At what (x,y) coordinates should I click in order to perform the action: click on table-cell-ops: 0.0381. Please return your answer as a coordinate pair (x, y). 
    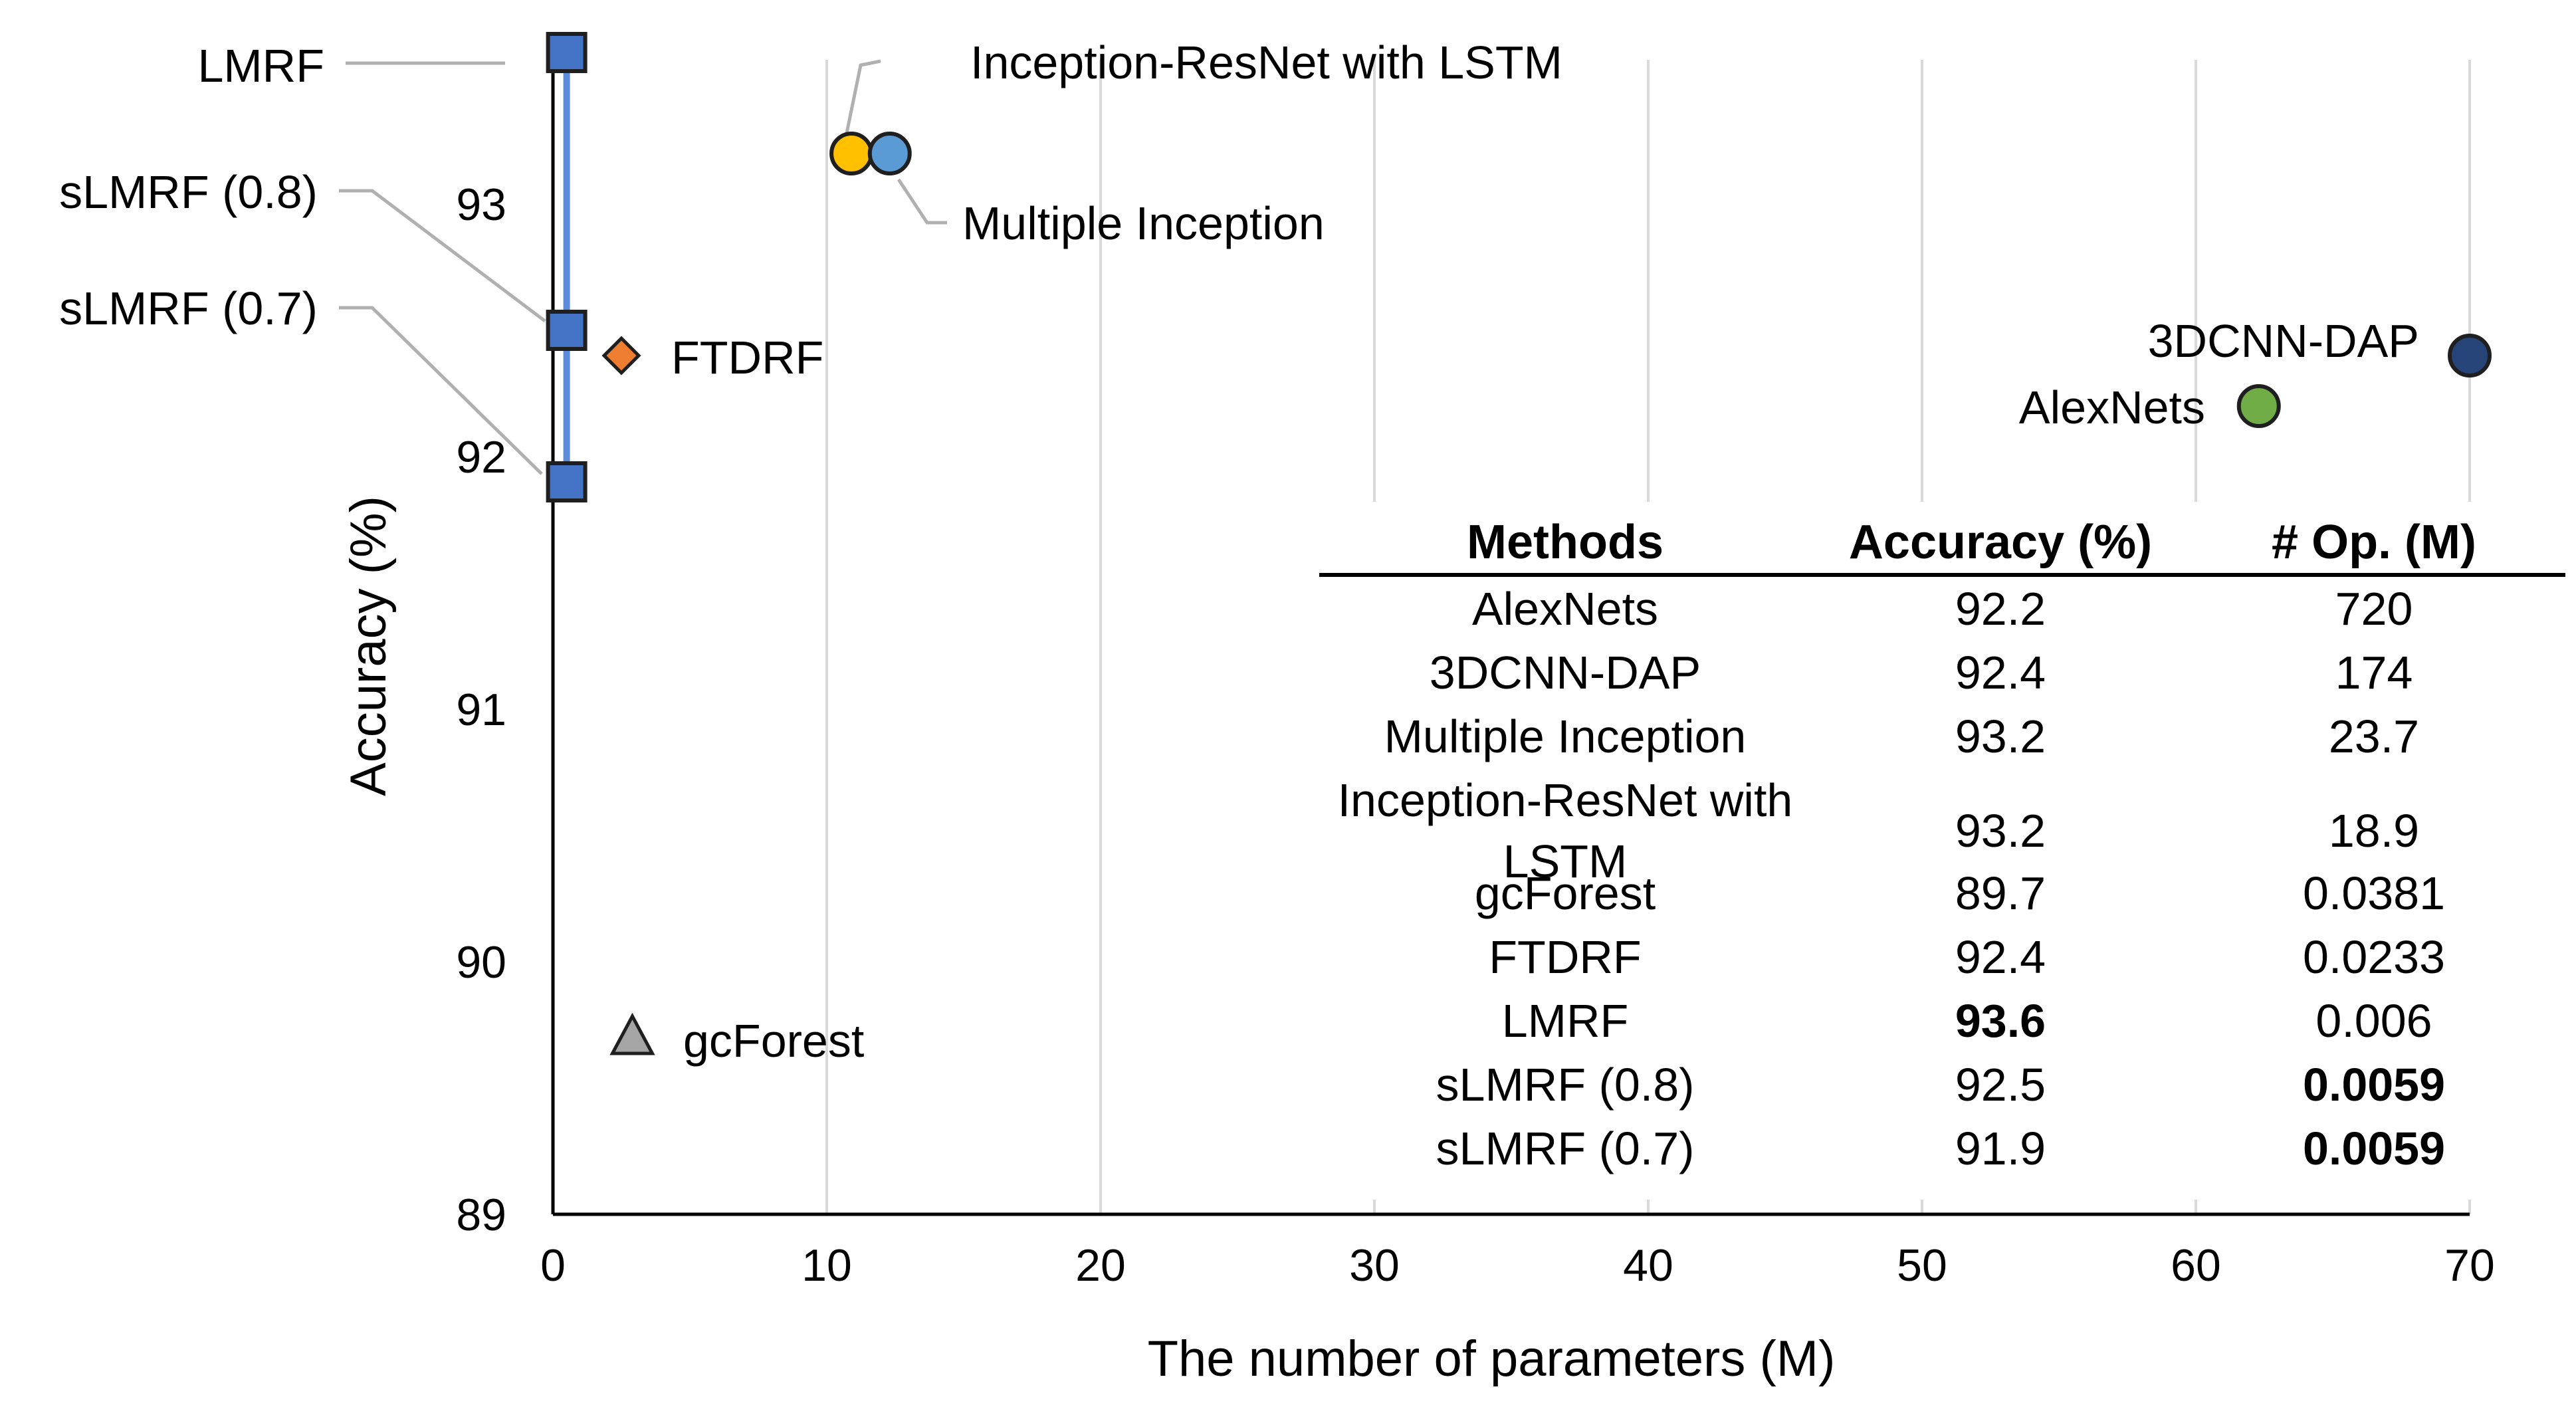
    Looking at the image, I should click on (2374, 893).